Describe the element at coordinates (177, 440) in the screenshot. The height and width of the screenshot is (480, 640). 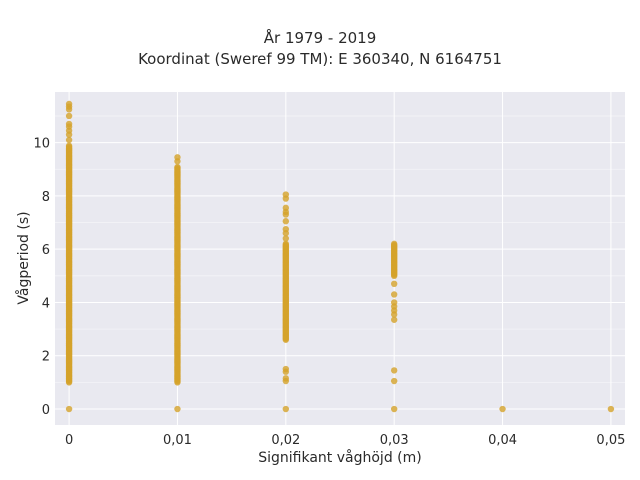
I see `x-tick-label: 0,01` at that location.